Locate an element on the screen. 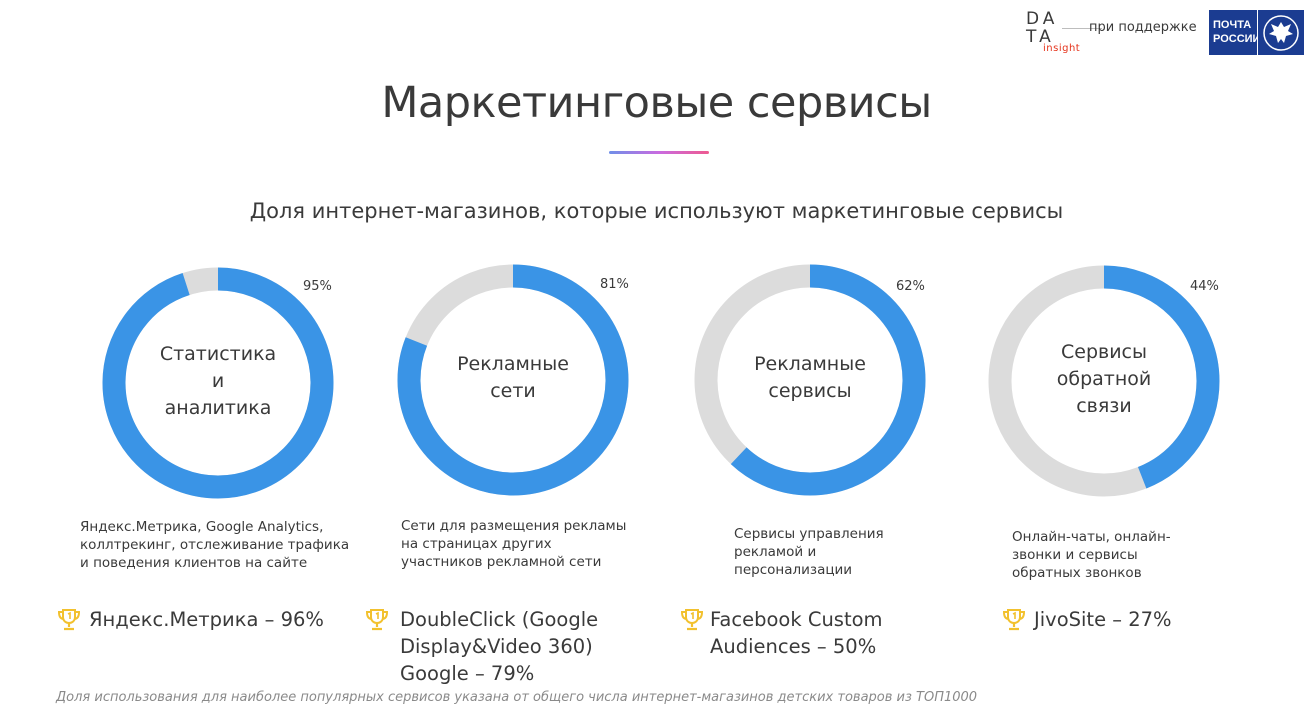 This screenshot has width=1313, height=727. donut-label-line: обратной is located at coordinates (1104, 378).